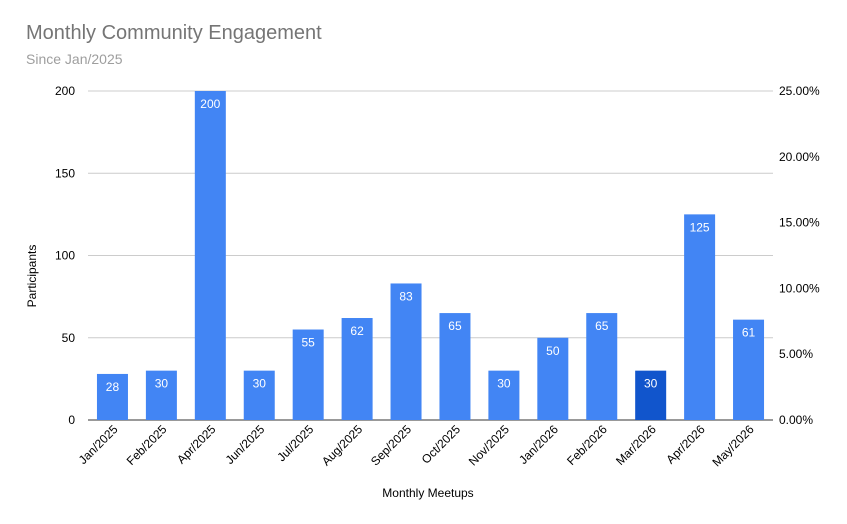 This screenshot has height=524, width=847. Describe the element at coordinates (357, 331) in the screenshot. I see `bar-value-label: 62` at that location.